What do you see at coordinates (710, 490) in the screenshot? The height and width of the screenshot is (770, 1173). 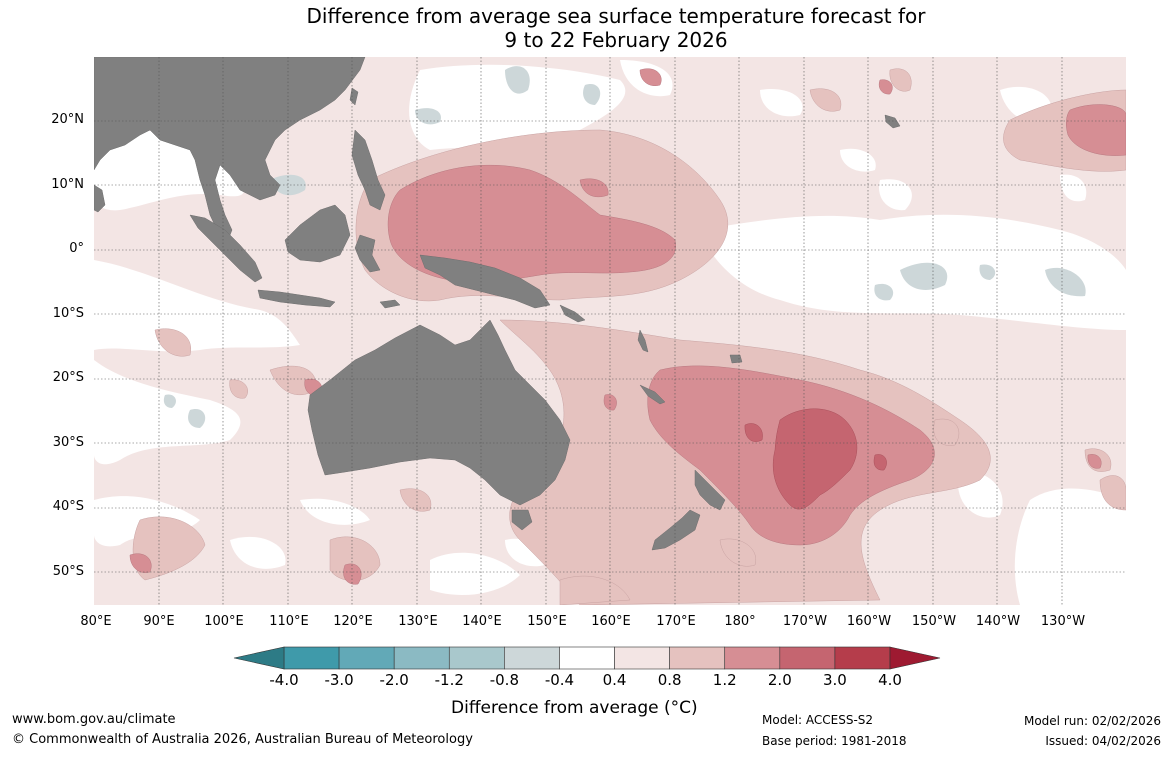 I see `land-nz-north` at bounding box center [710, 490].